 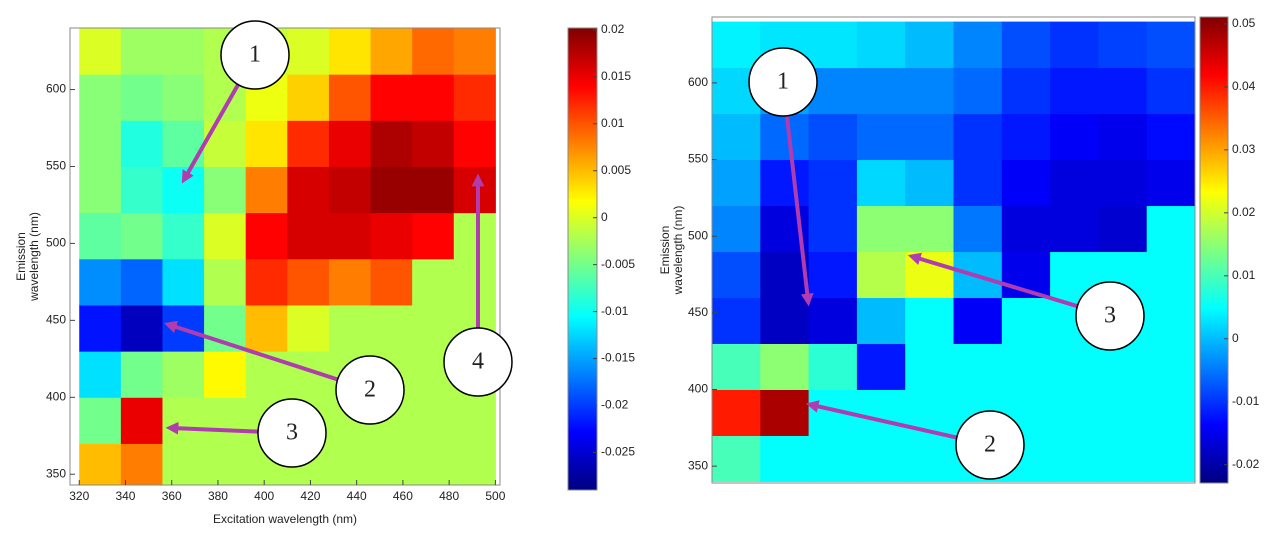 What do you see at coordinates (125, 496) in the screenshot?
I see `x-tick-label: 340` at bounding box center [125, 496].